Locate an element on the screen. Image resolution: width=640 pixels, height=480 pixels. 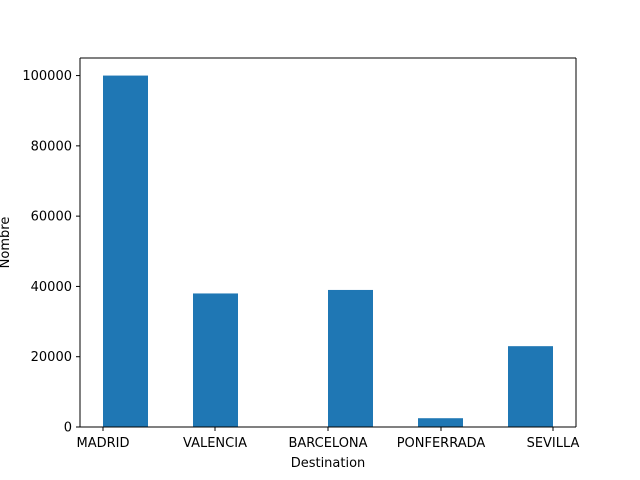
x-tick-label: SEVILLA is located at coordinates (553, 443).